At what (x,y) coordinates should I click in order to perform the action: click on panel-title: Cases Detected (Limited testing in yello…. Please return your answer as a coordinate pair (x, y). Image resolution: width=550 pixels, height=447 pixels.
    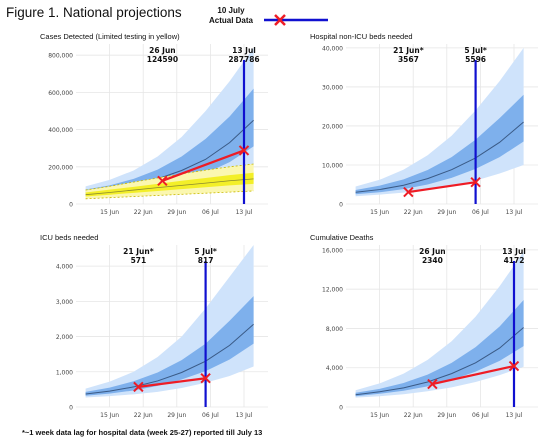
    Looking at the image, I should click on (110, 36).